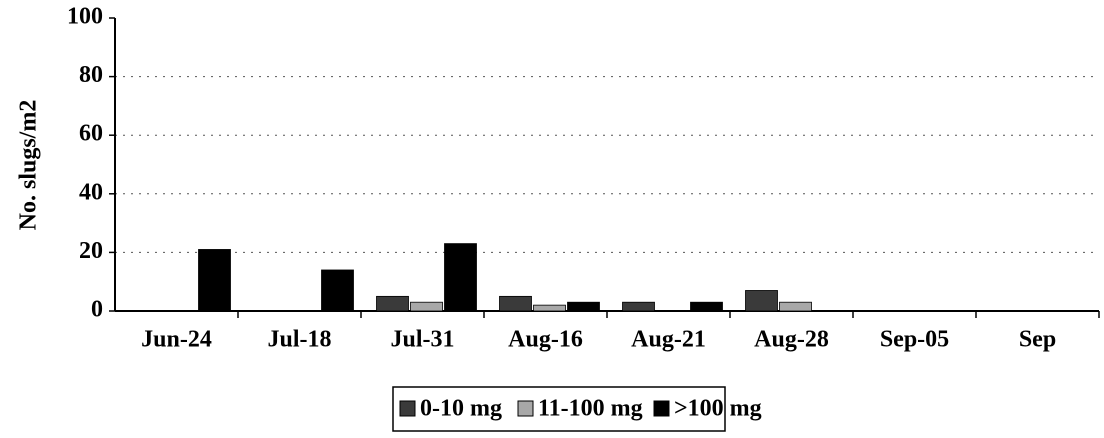 This screenshot has height=438, width=1104. What do you see at coordinates (176, 340) in the screenshot?
I see `x-tick-label: Jun-24` at bounding box center [176, 340].